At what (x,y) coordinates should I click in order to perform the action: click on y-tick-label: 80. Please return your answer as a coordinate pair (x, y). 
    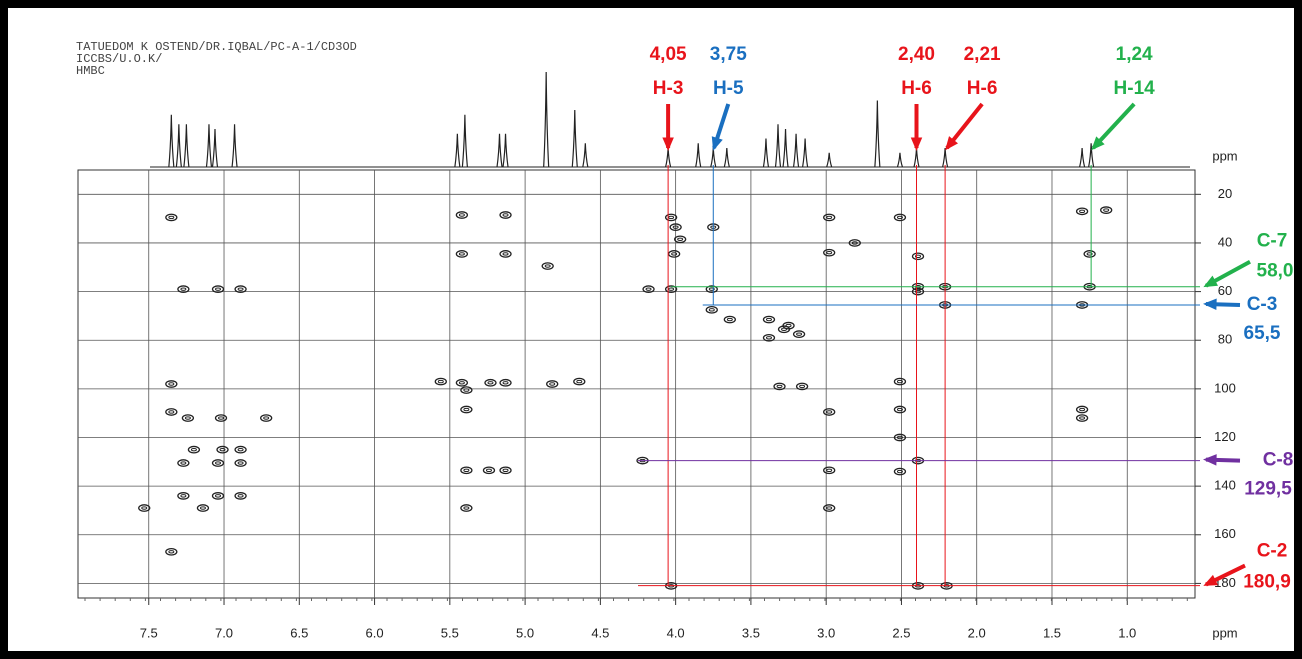
    Looking at the image, I should click on (1225, 339).